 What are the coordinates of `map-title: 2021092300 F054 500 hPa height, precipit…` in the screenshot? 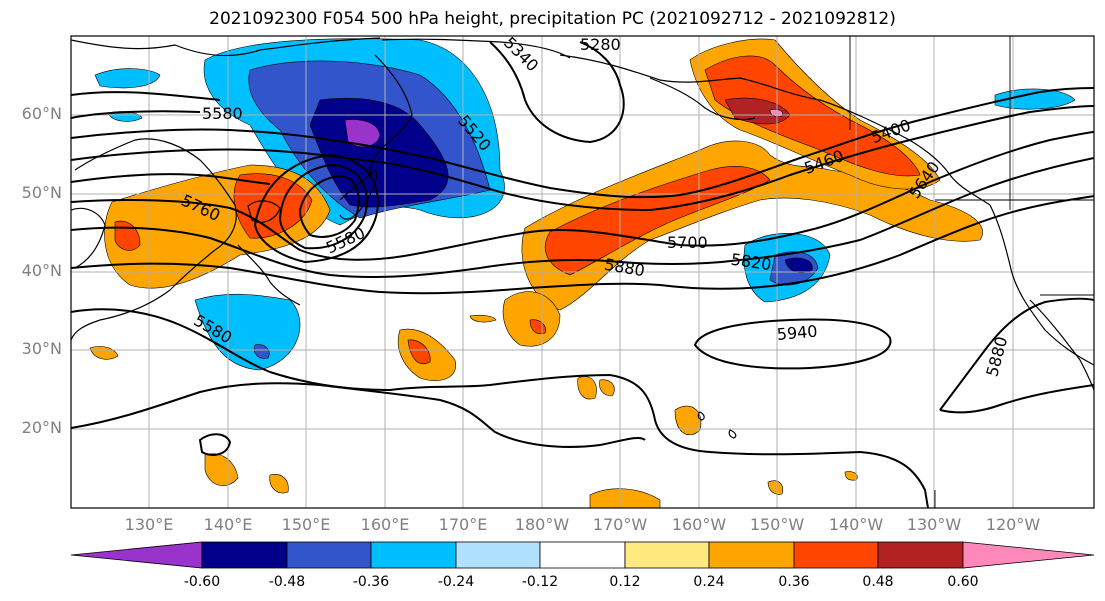 It's located at (552, 19).